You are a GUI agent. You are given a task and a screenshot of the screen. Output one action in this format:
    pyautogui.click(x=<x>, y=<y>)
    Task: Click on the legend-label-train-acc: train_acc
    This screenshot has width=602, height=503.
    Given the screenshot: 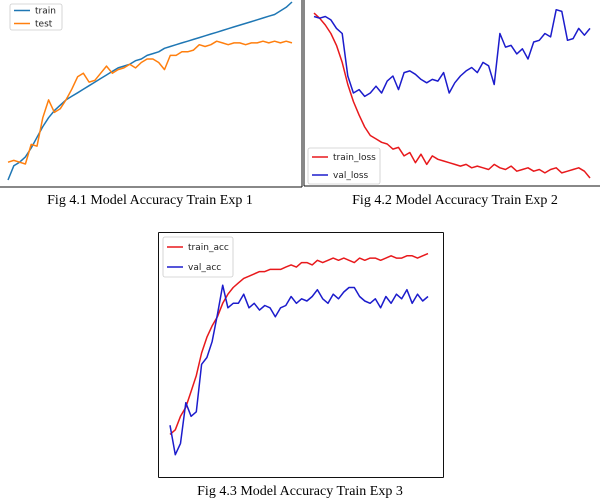 What is the action you would take?
    pyautogui.click(x=208, y=248)
    